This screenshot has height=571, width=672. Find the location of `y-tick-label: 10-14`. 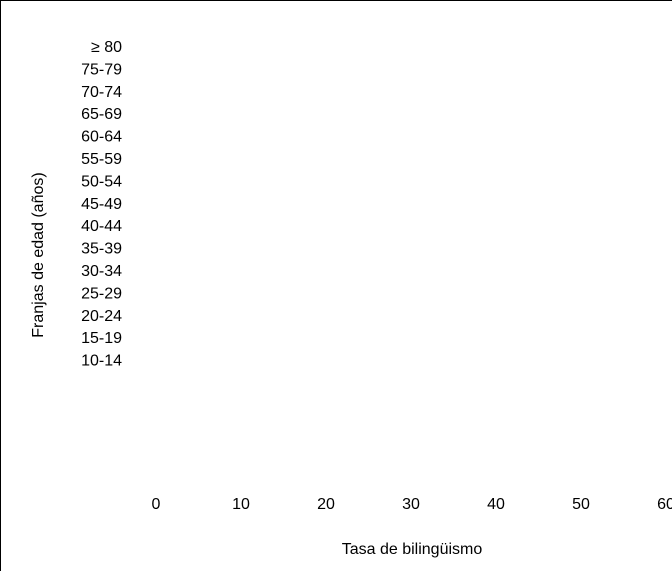

y-tick-label: 10-14 is located at coordinates (101, 361).